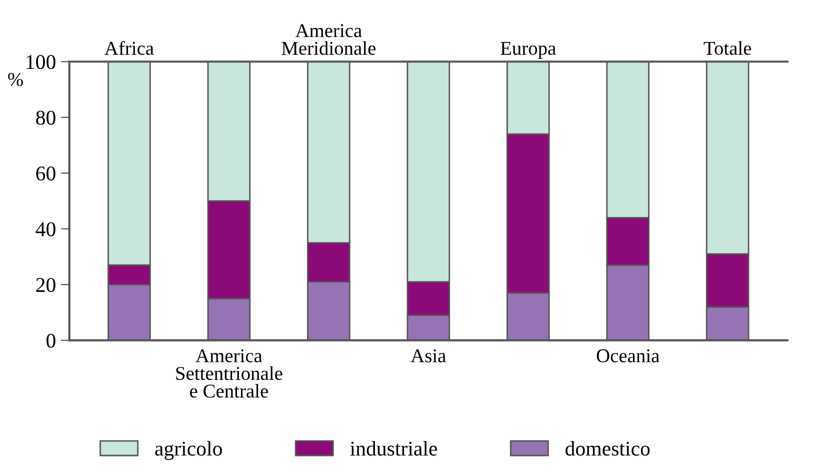 The width and height of the screenshot is (816, 474). I want to click on y-tick-label: 100, so click(41, 62).